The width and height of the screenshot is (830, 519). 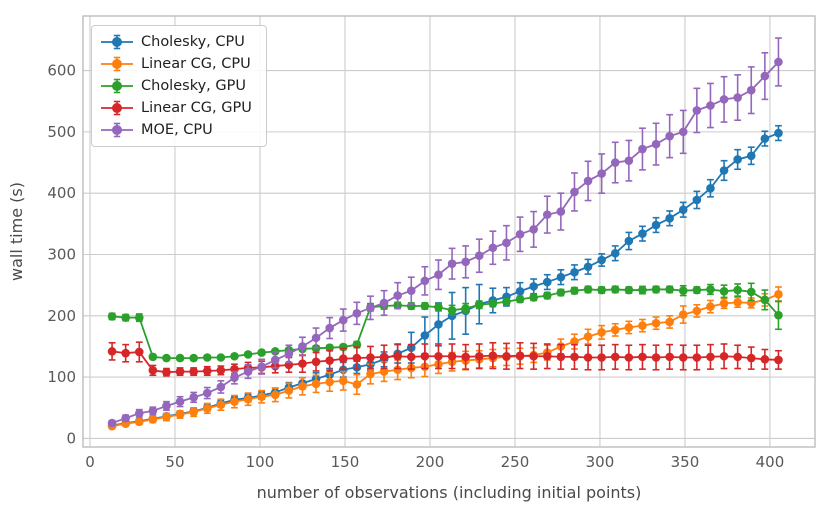 What do you see at coordinates (16, 231) in the screenshot?
I see `y-axis-title: wall time (s)` at bounding box center [16, 231].